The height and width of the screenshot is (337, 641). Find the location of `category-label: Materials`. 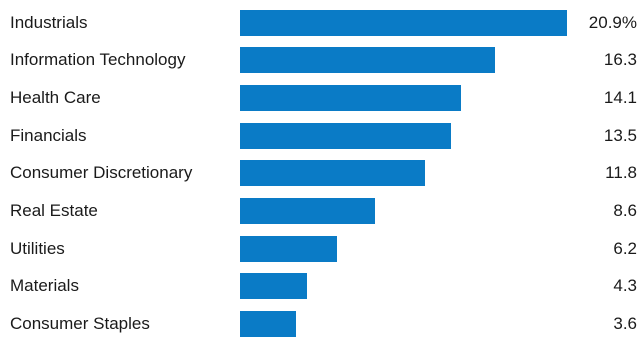

category-label: Materials is located at coordinates (44, 286).